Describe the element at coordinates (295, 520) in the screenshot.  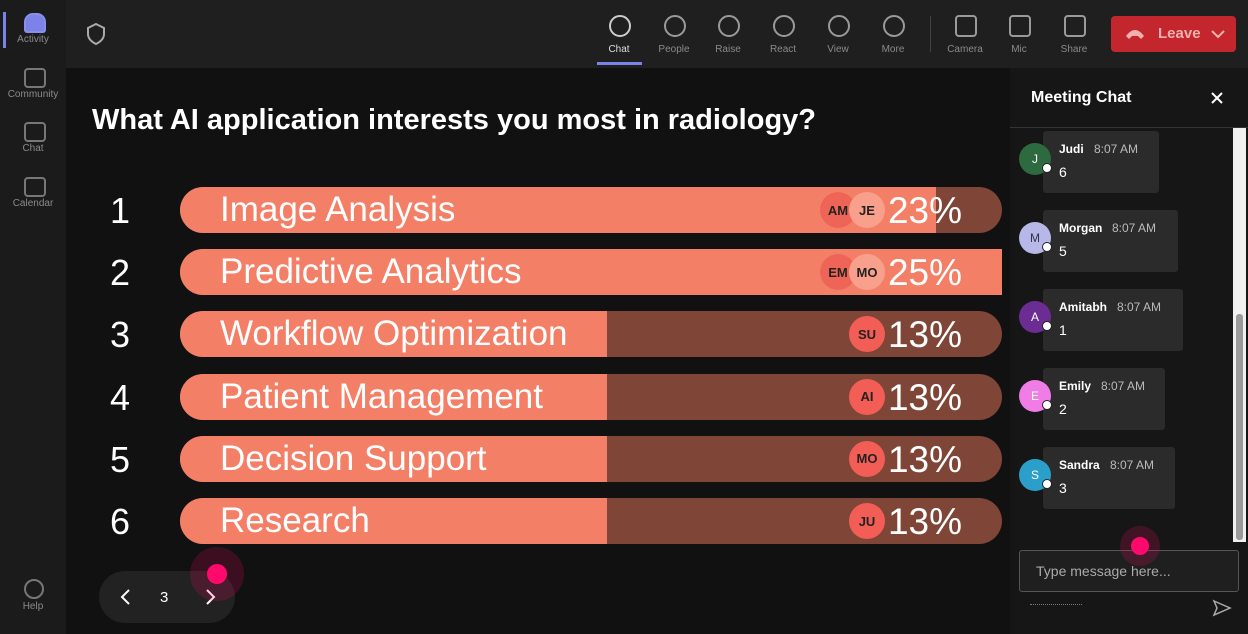
I see `option-label: Research` at that location.